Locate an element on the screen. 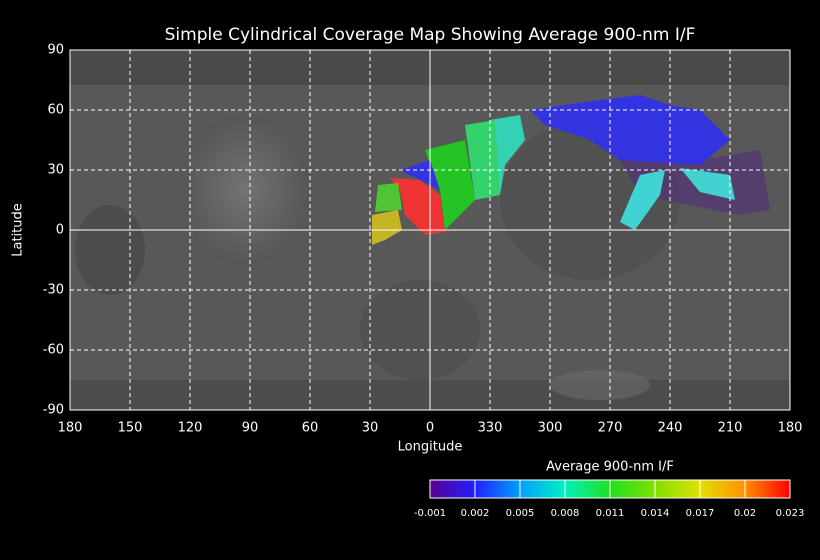 The width and height of the screenshot is (820, 560). y-tick-label: 60 is located at coordinates (55, 110).